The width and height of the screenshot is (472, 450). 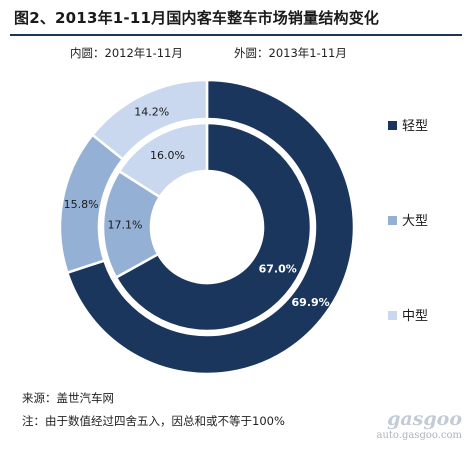 I want to click on inner-slice-label-1: 17.1%, so click(x=125, y=225).